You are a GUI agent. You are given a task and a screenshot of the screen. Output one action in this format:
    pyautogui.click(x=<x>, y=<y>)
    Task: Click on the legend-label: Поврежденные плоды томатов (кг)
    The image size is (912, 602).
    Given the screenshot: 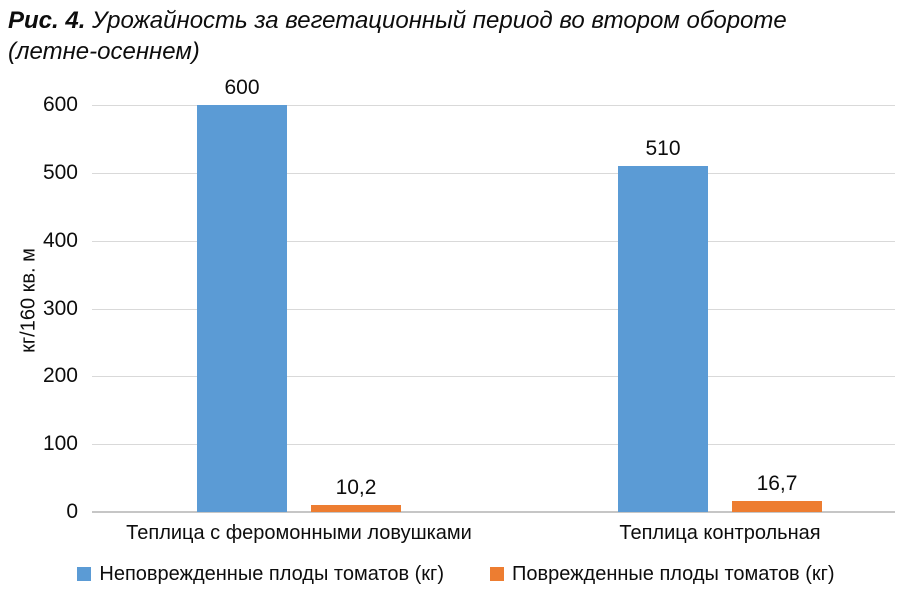 What is the action you would take?
    pyautogui.click(x=673, y=573)
    